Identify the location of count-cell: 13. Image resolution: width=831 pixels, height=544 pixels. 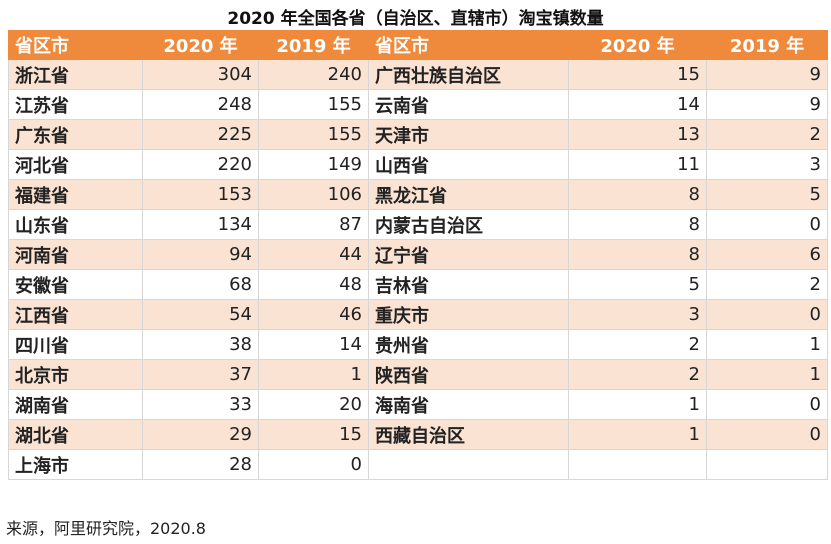
(637, 134).